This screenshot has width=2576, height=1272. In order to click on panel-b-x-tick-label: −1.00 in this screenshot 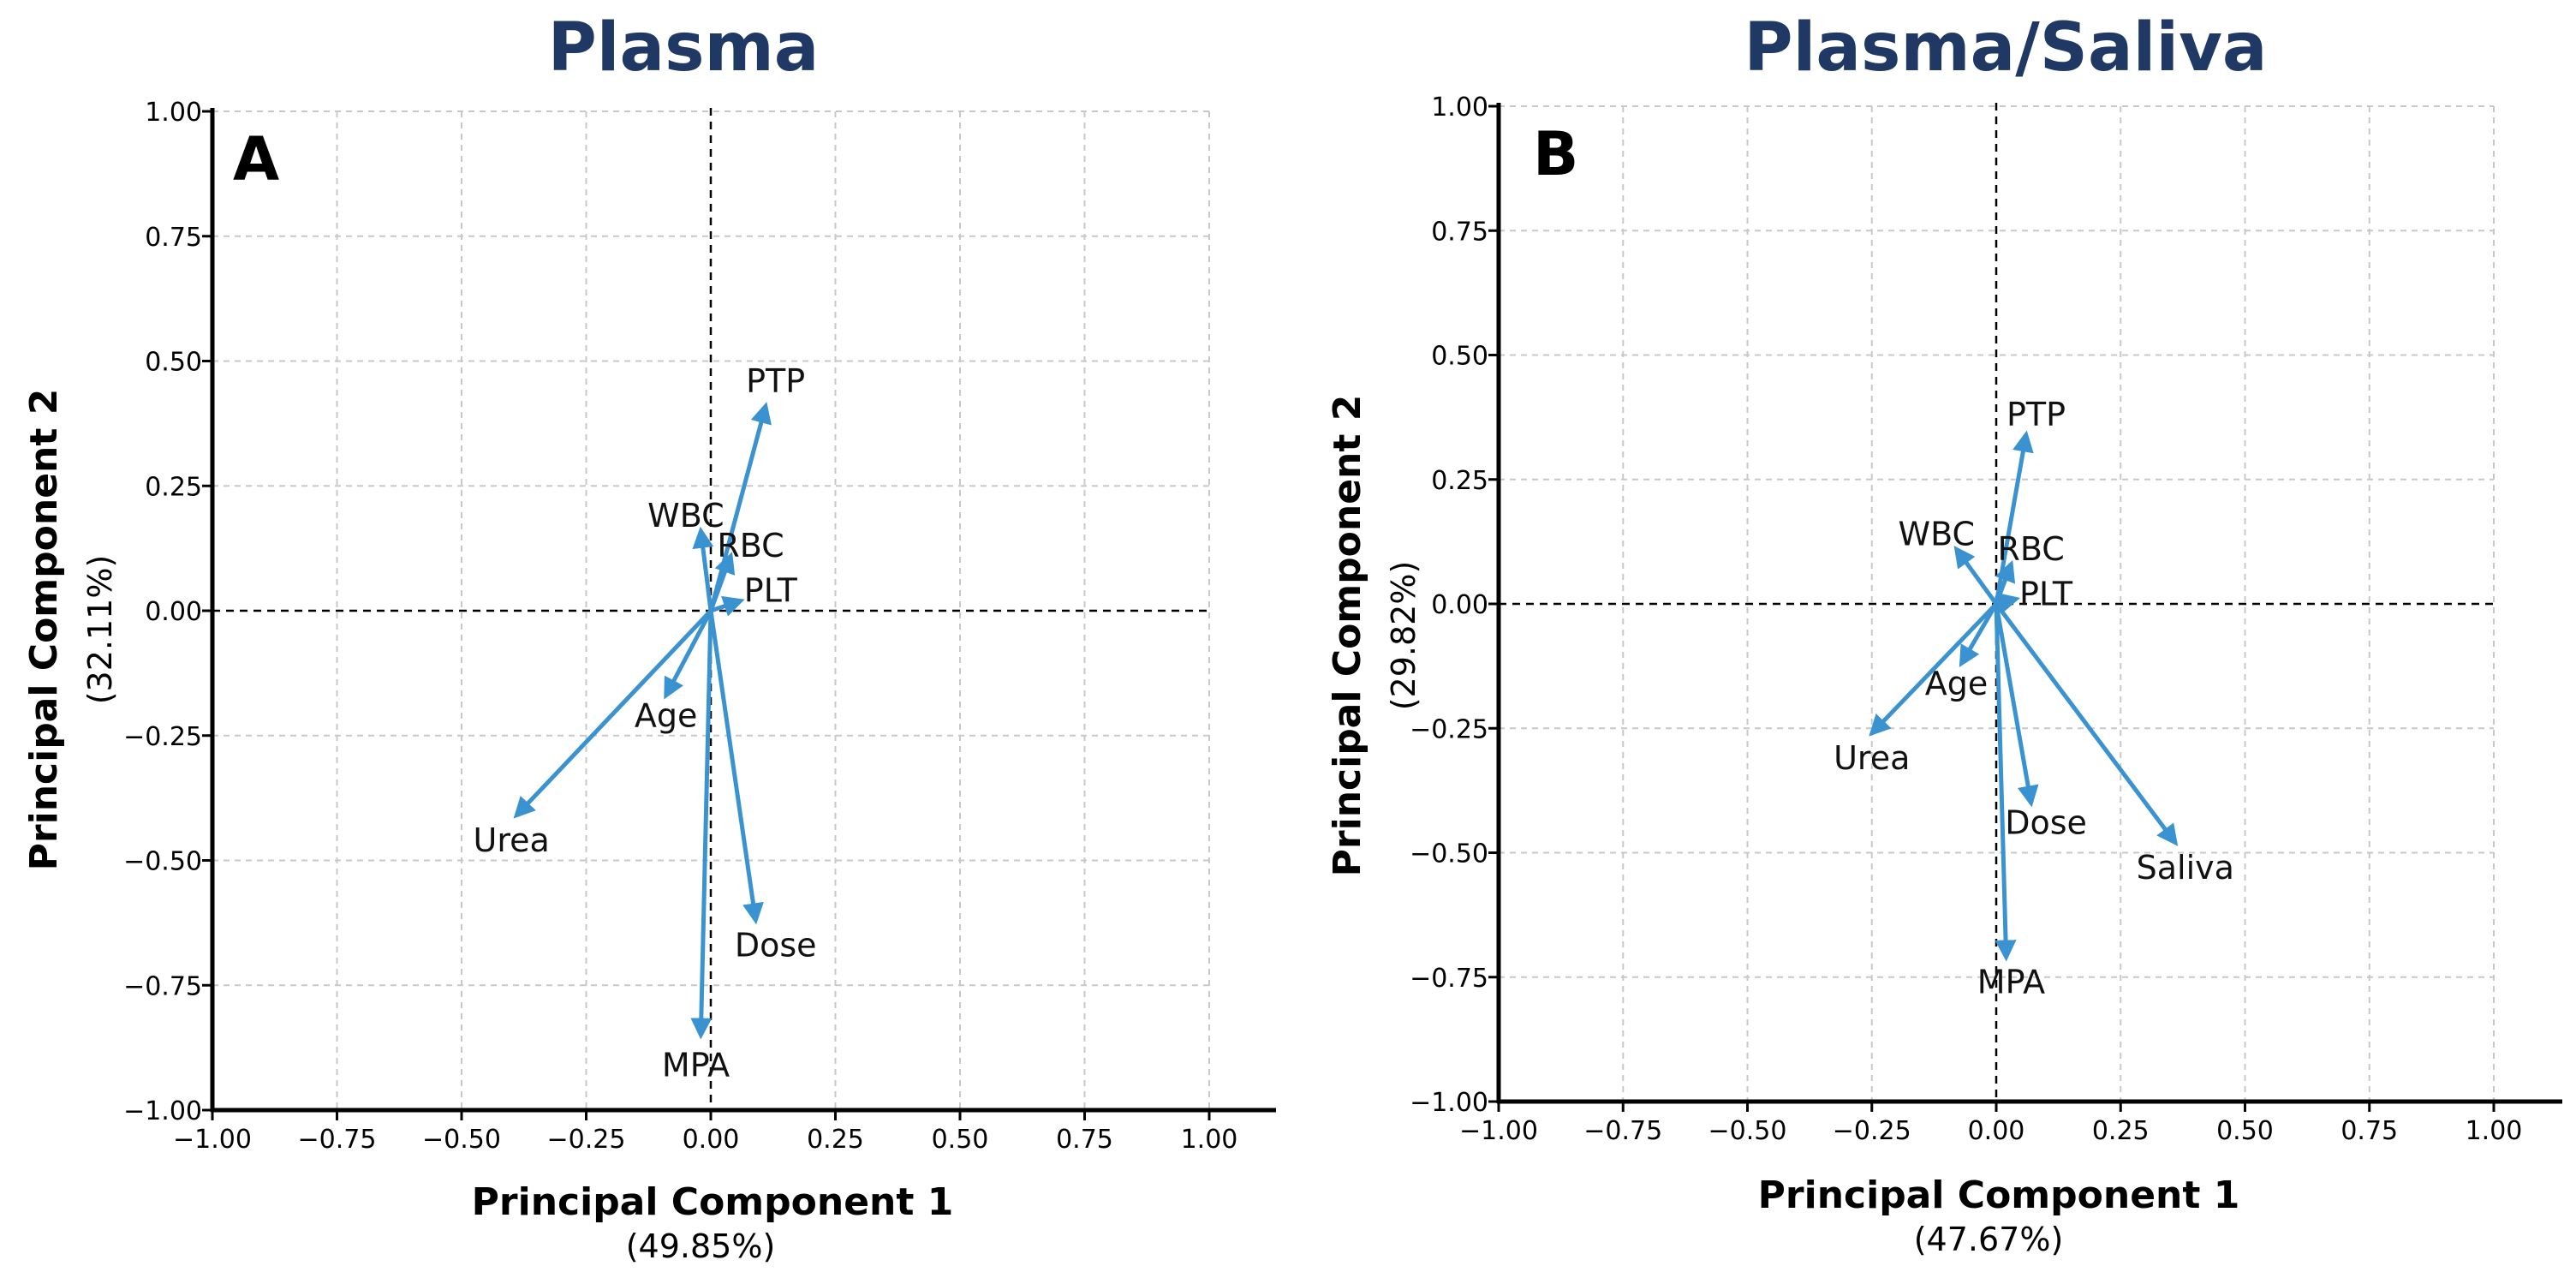, I will do `click(1498, 1131)`.